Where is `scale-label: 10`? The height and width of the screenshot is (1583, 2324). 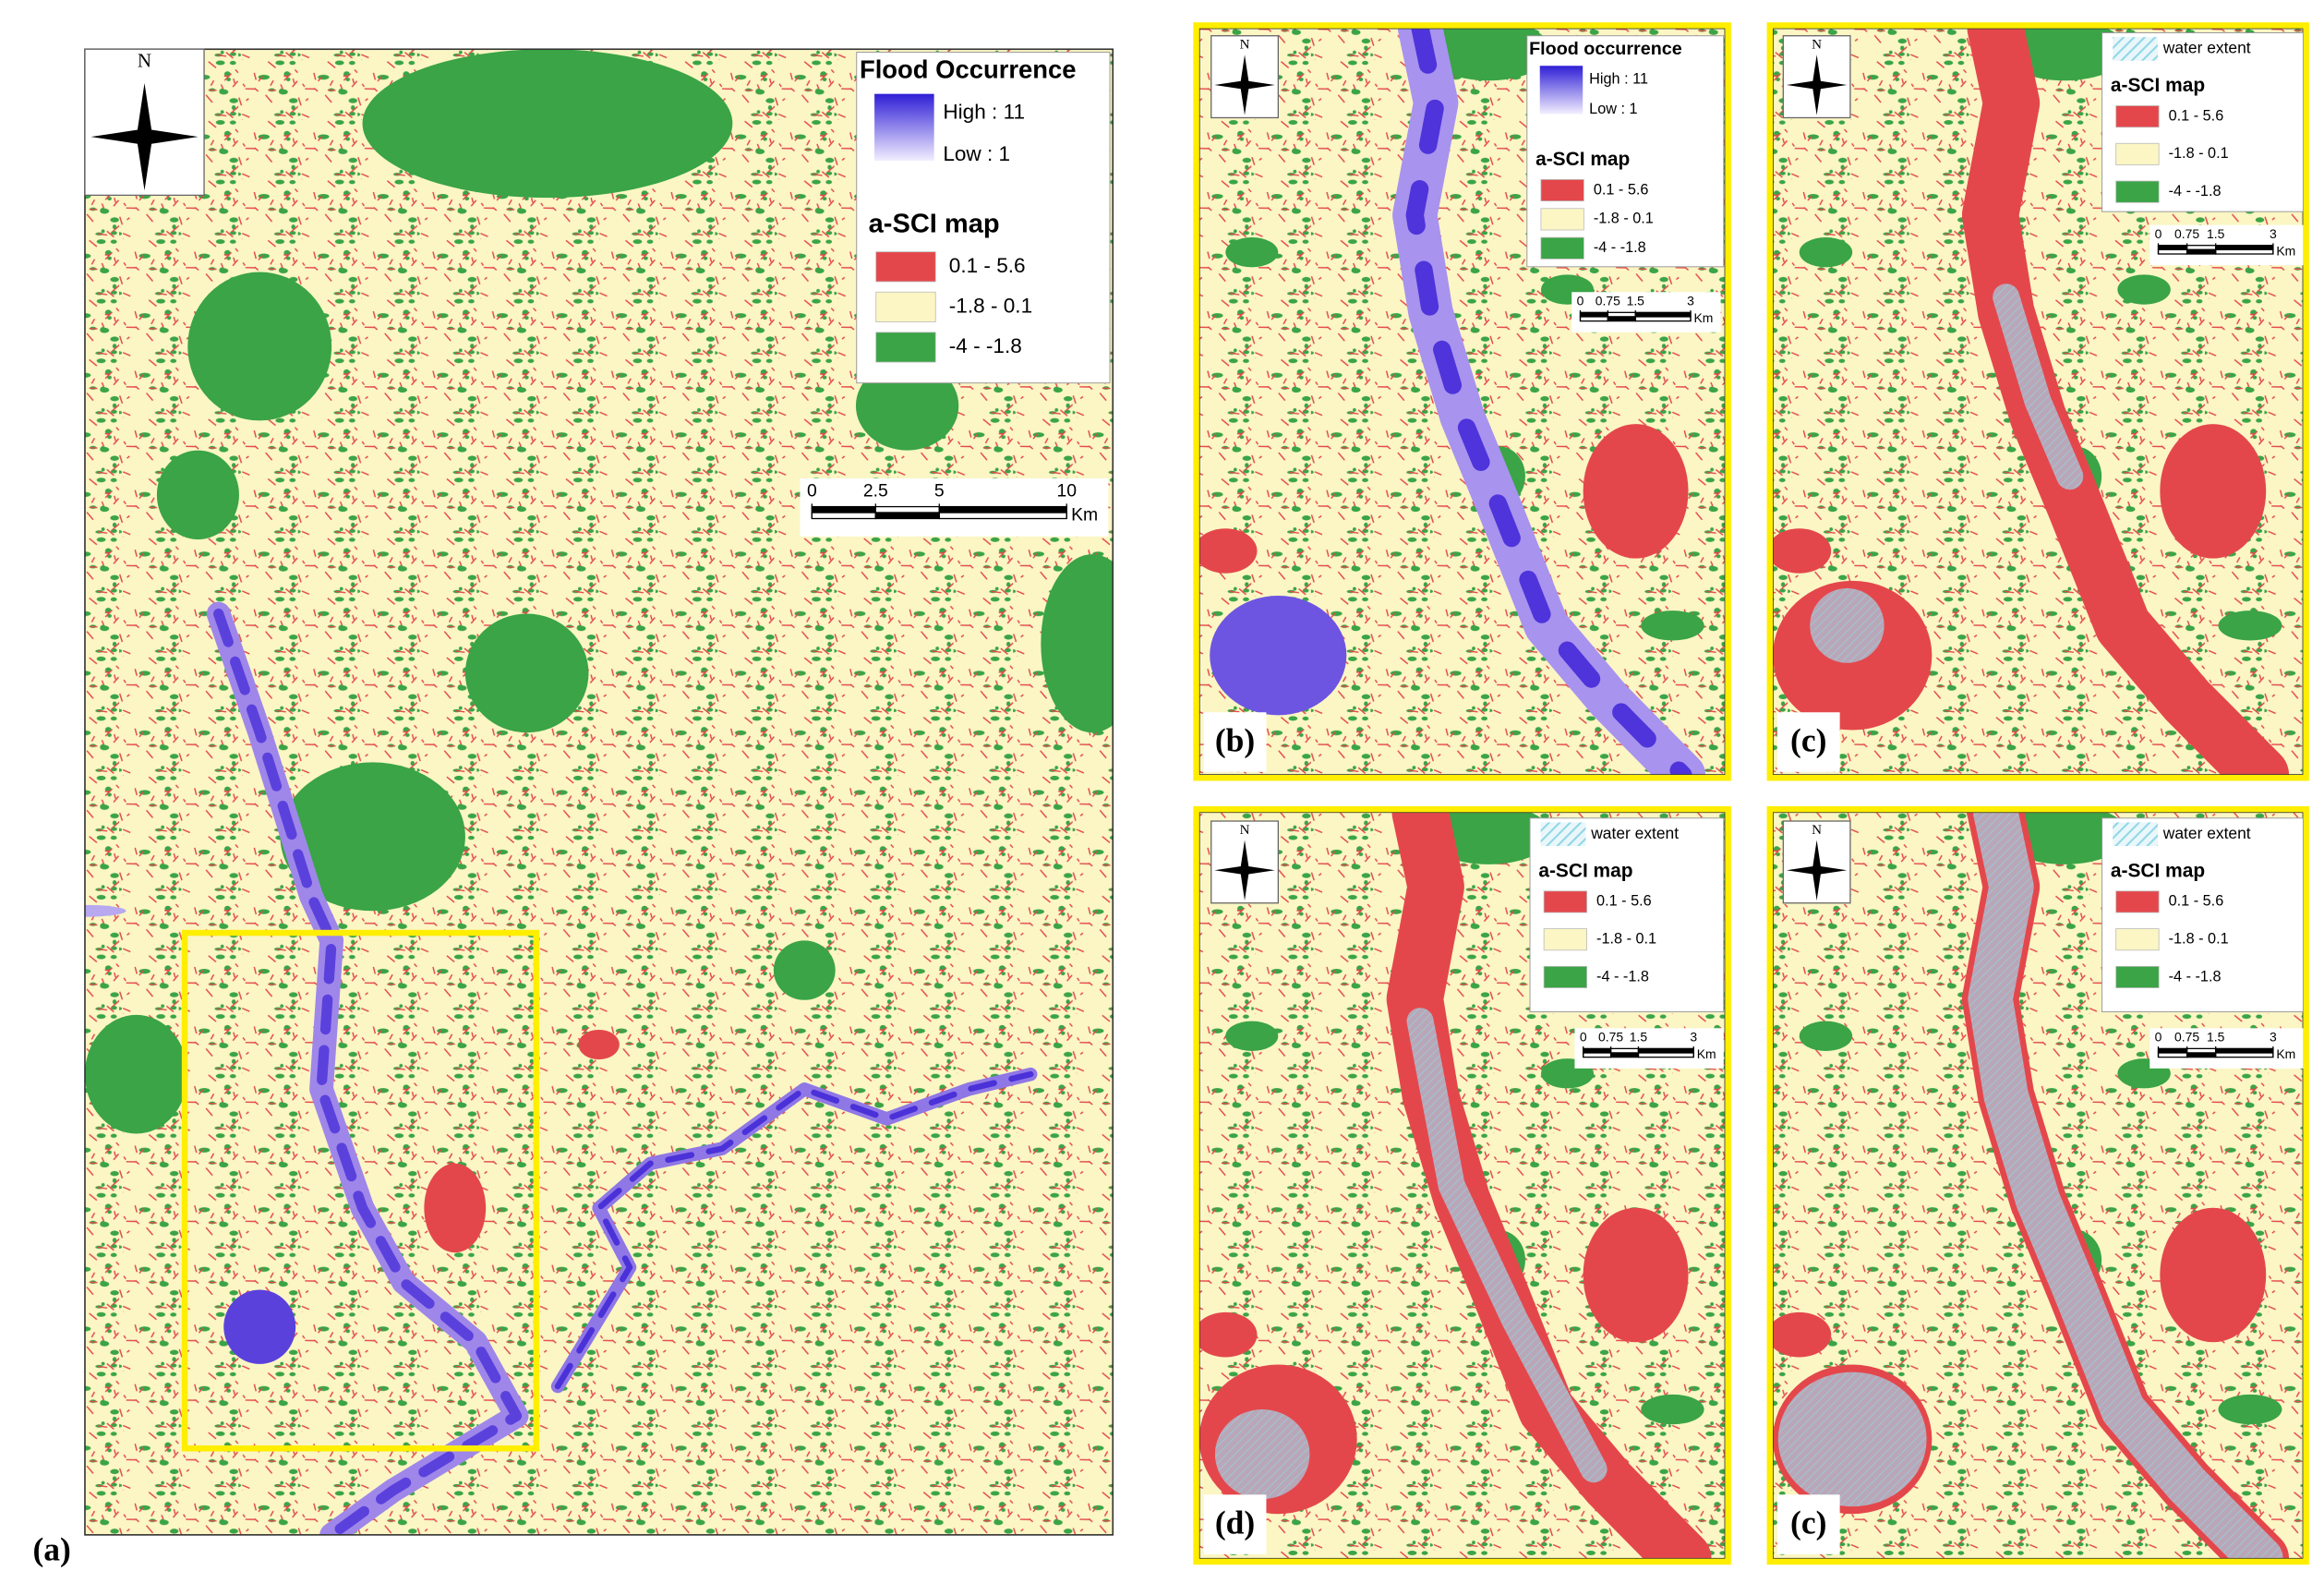
scale-label: 10 is located at coordinates (1066, 491).